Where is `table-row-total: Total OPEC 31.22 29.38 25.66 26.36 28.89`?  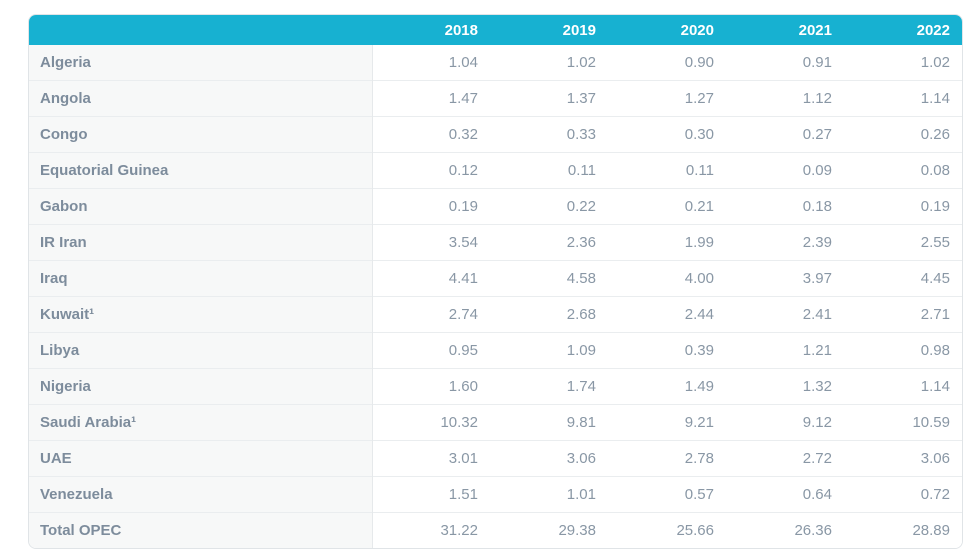 table-row-total: Total OPEC 31.22 29.38 25.66 26.36 28.89 is located at coordinates (495, 530).